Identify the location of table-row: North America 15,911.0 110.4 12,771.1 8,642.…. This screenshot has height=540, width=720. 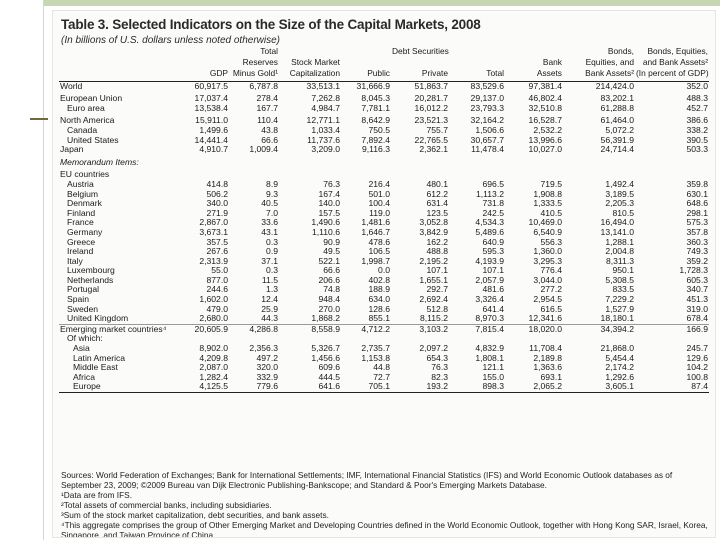
(384, 119).